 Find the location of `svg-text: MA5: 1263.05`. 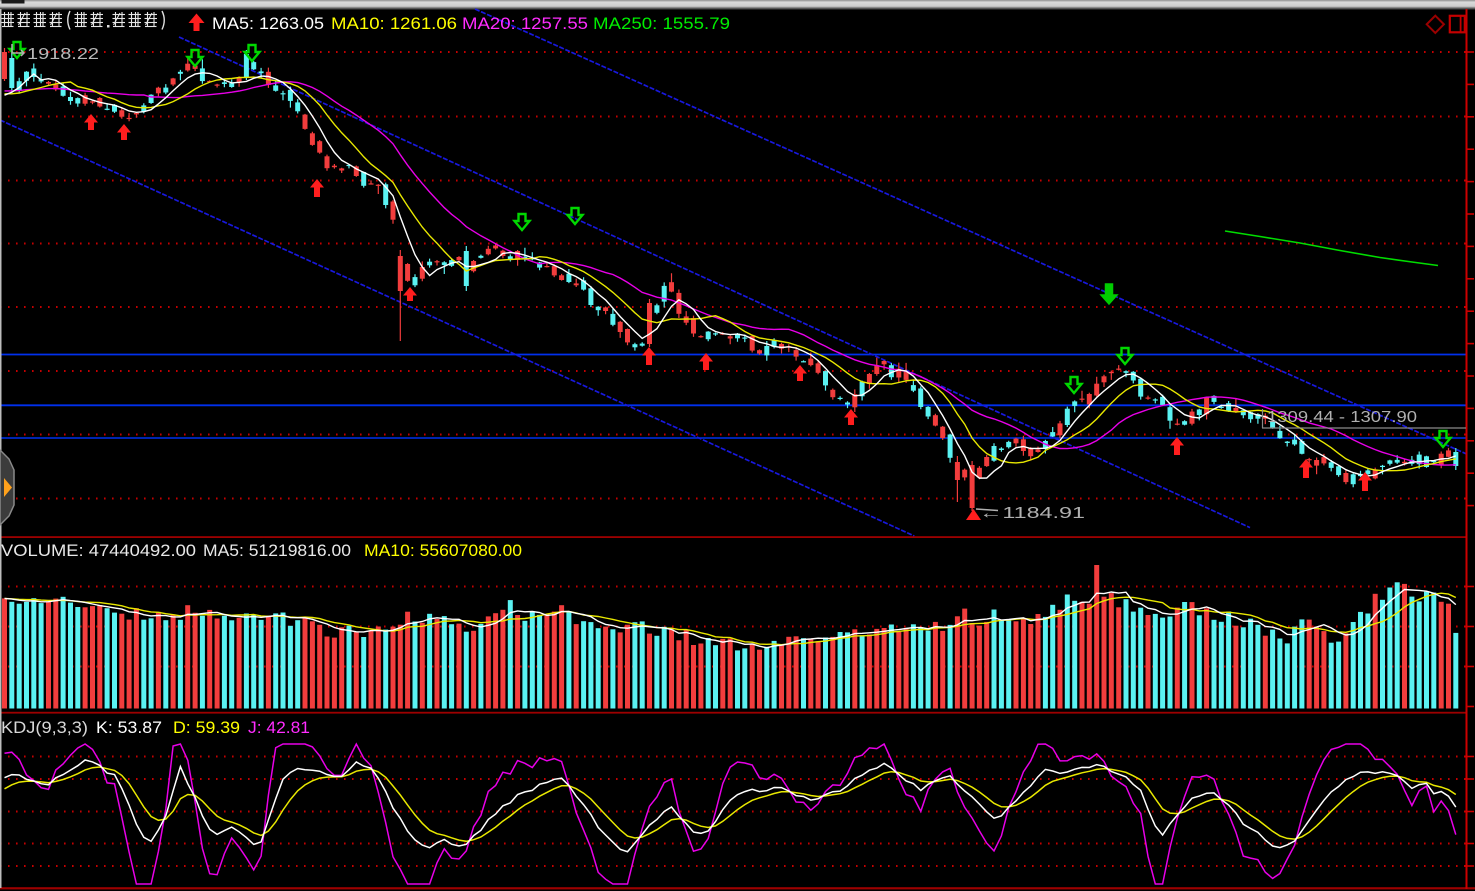

svg-text: MA5: 1263.05 is located at coordinates (268, 23).